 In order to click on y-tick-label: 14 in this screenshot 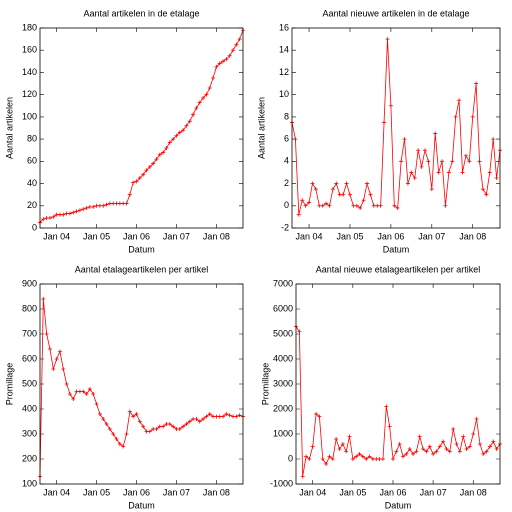, I will do `click(284, 50)`.